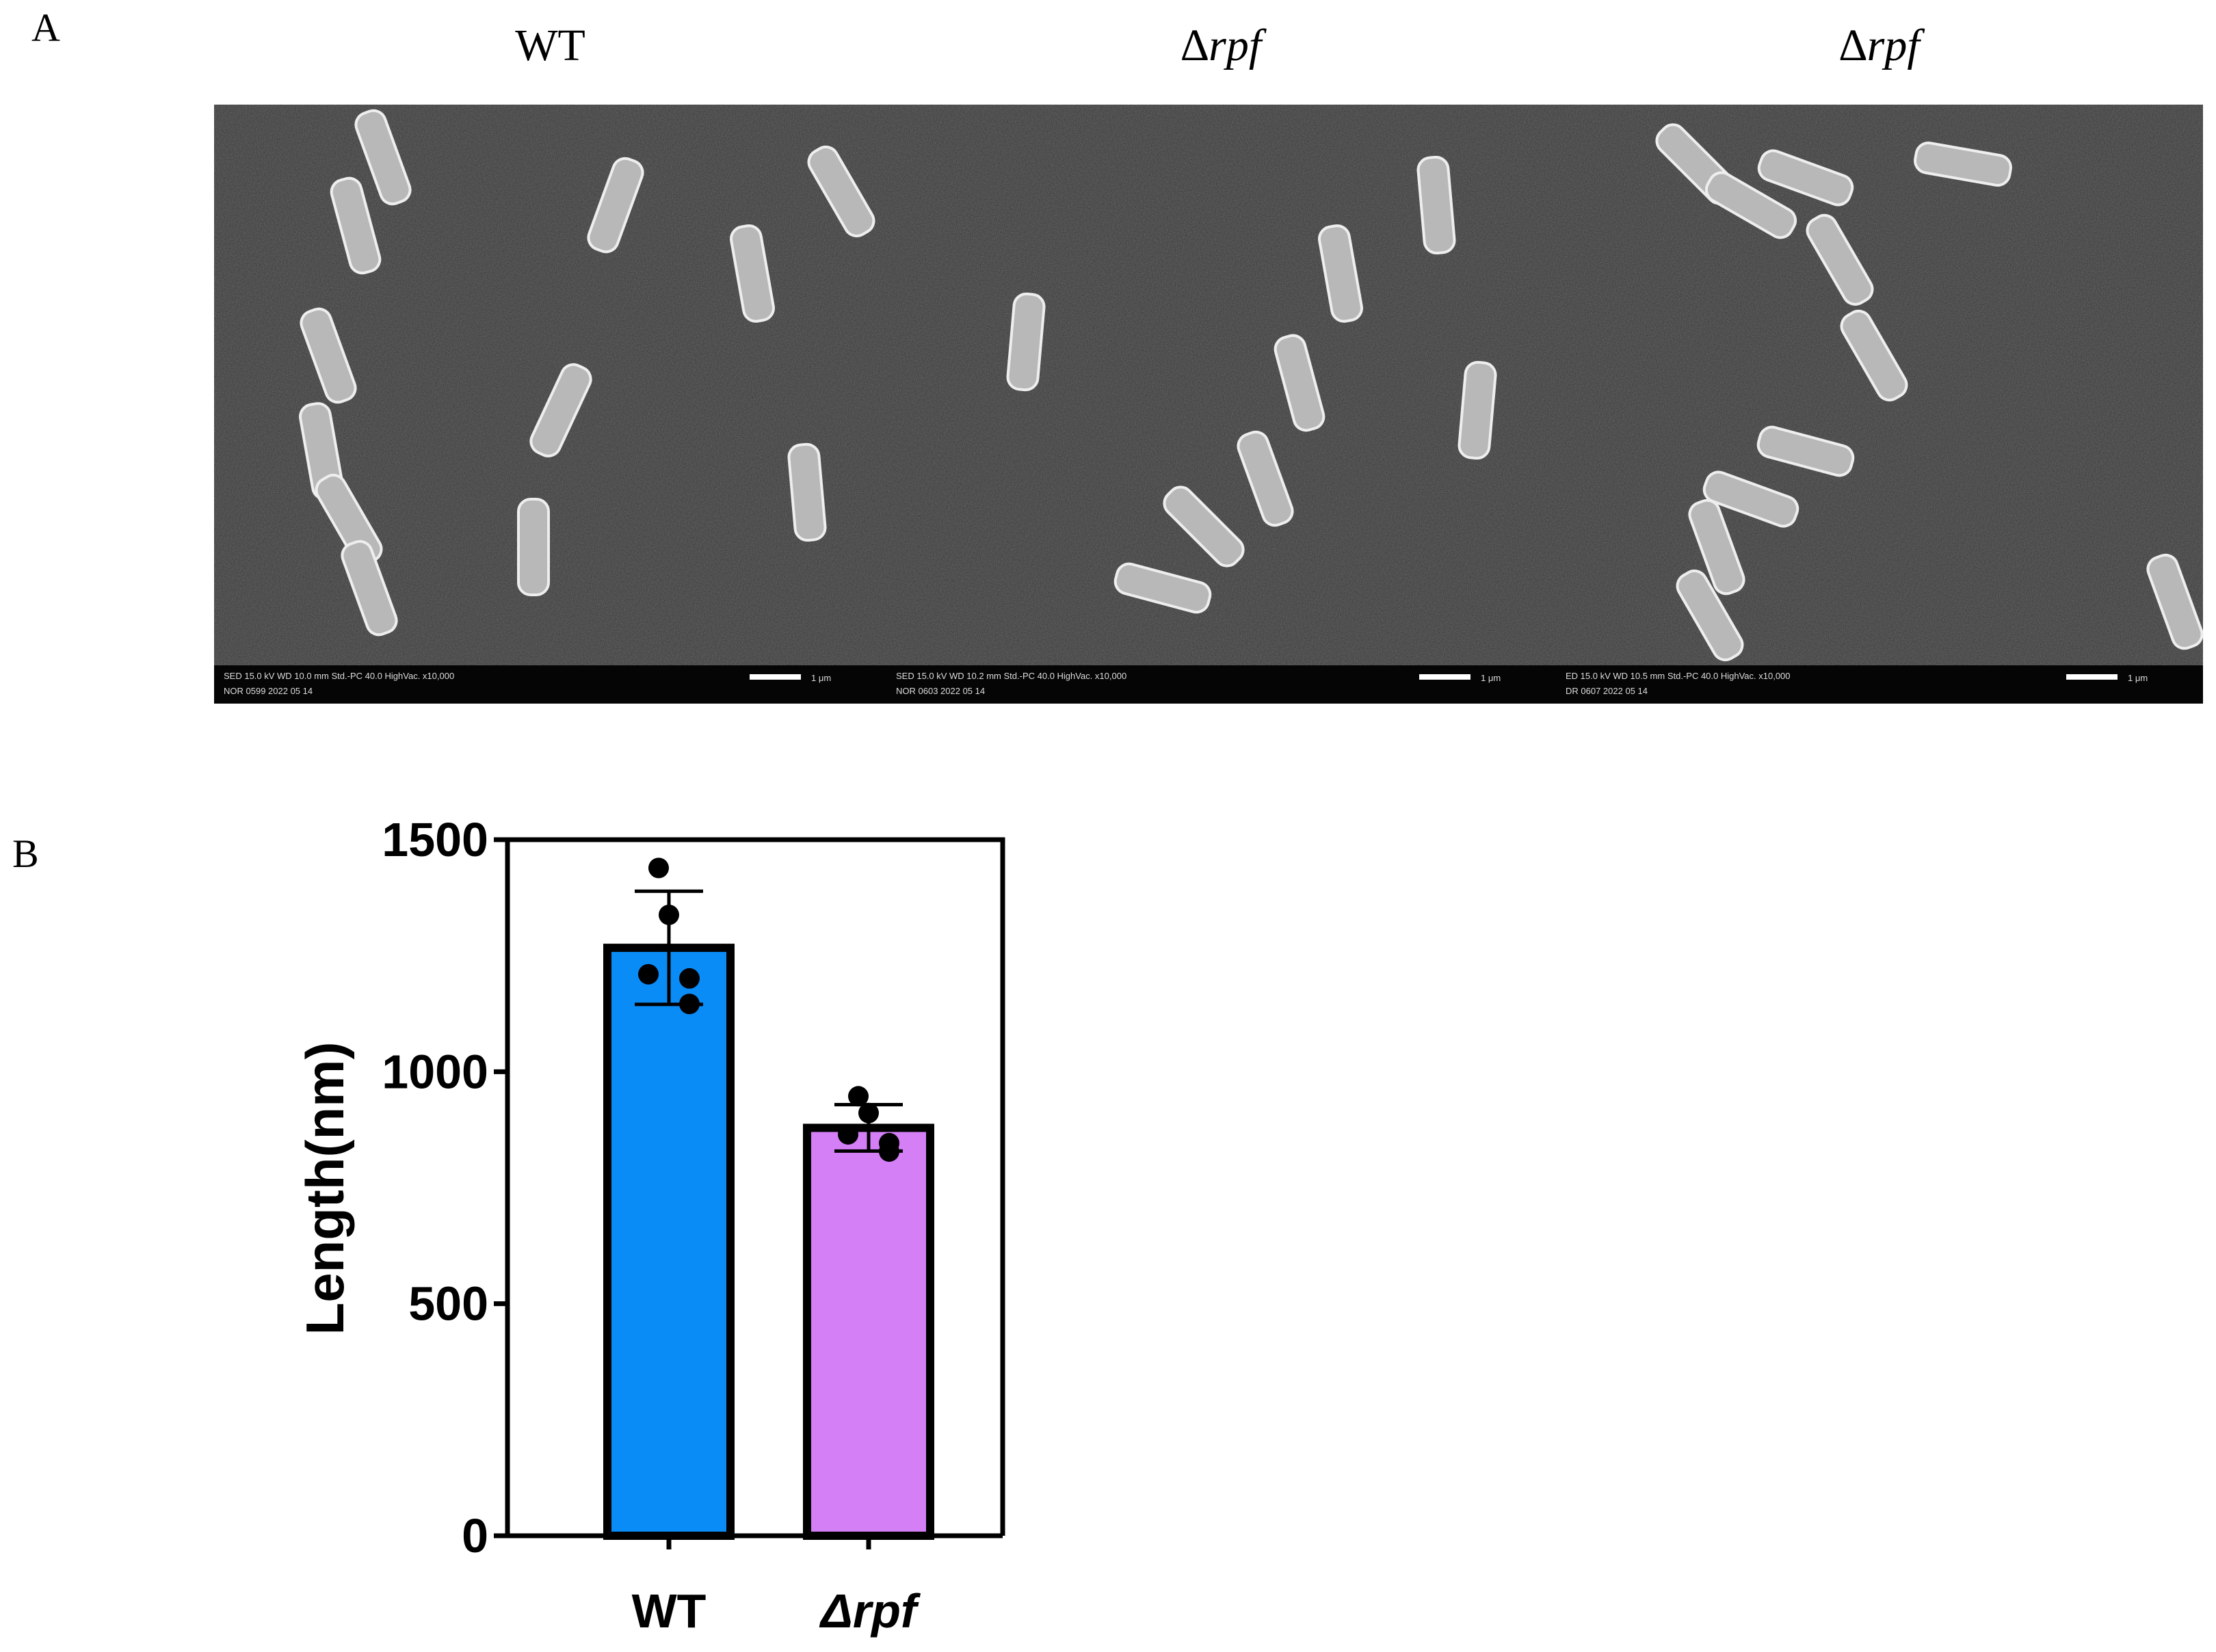  What do you see at coordinates (475, 1535) in the screenshot?
I see `y-tick-label: 0` at bounding box center [475, 1535].